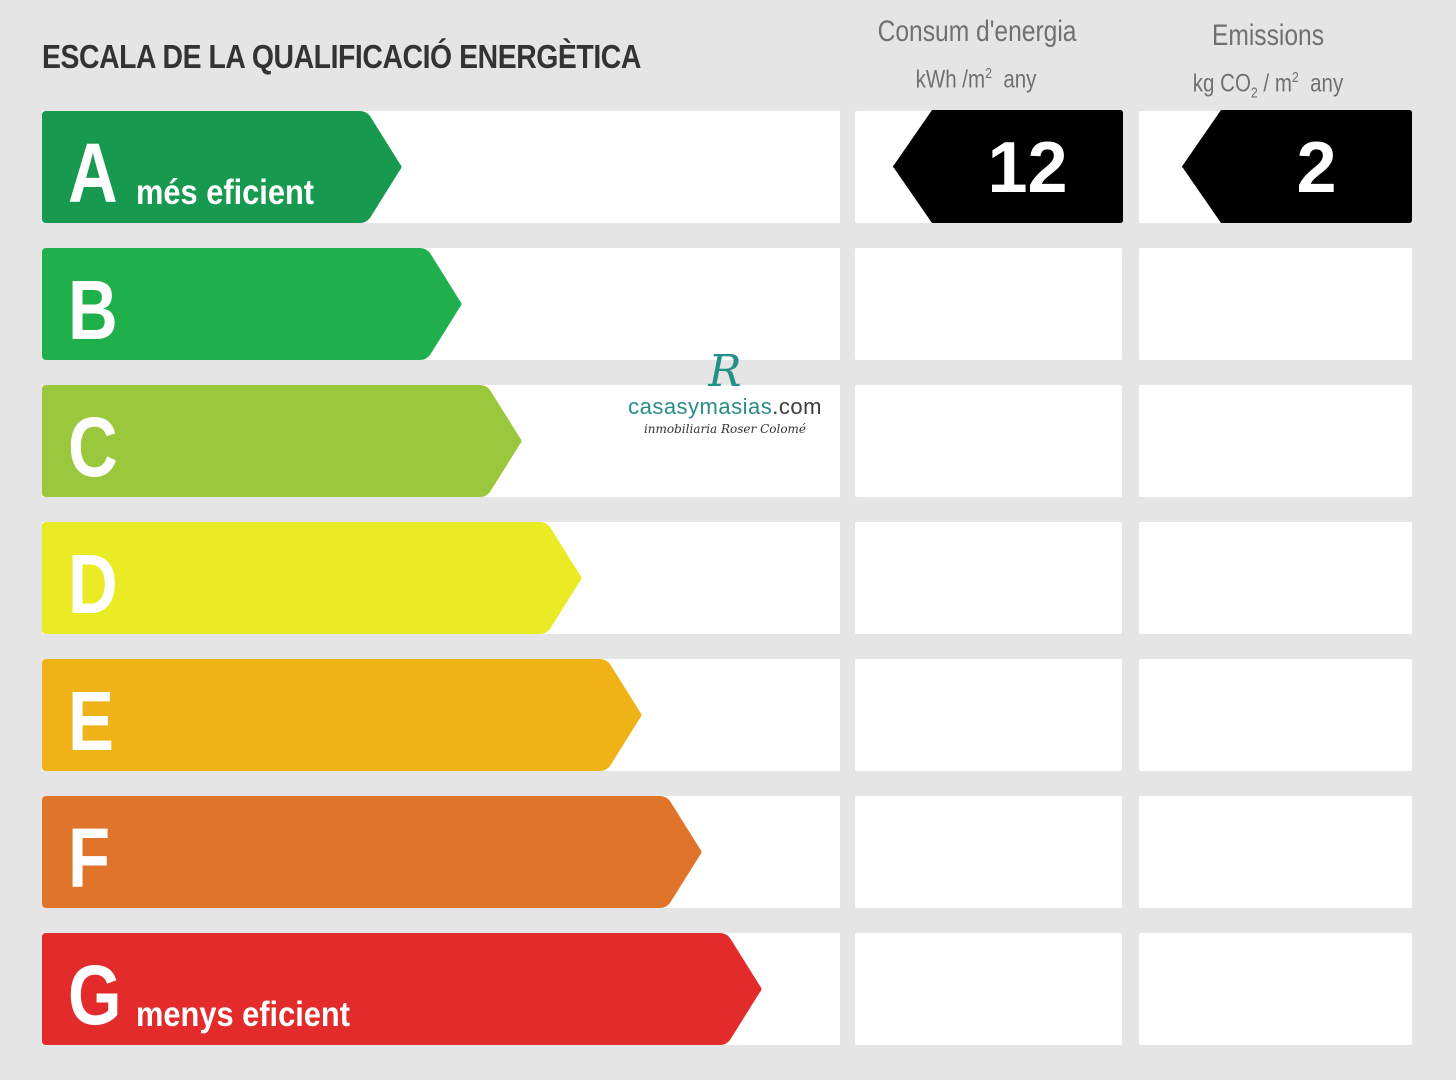 Image resolution: width=1456 pixels, height=1080 pixels. Describe the element at coordinates (725, 406) in the screenshot. I see `watermark-brand: casasymasias.com` at that location.